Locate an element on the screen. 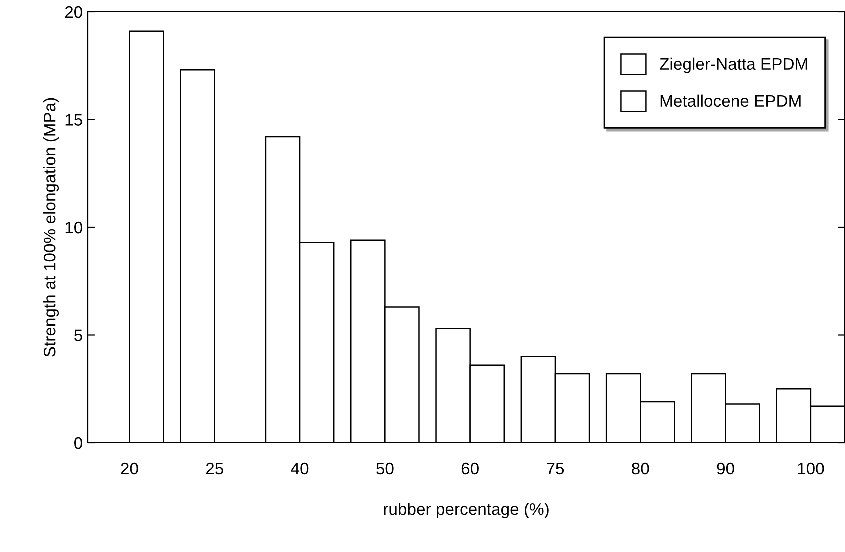  x-tick-label: 100 is located at coordinates (811, 468).